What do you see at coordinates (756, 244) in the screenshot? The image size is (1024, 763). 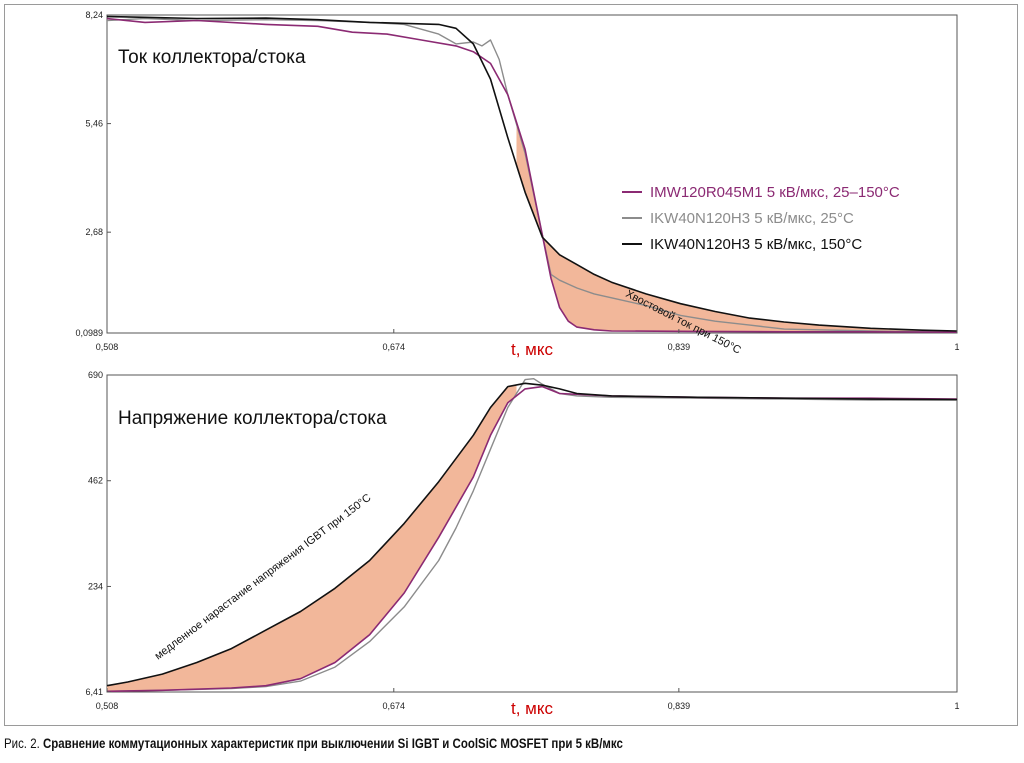 I see `legend-label: IKW40N120H3 5 кВ/мкс, 150°С` at bounding box center [756, 244].